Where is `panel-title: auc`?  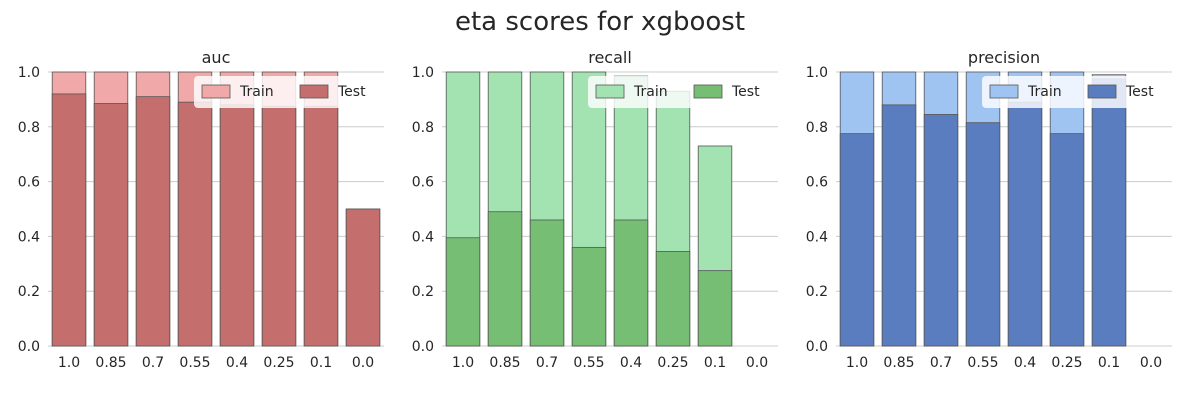 panel-title: auc is located at coordinates (216, 57).